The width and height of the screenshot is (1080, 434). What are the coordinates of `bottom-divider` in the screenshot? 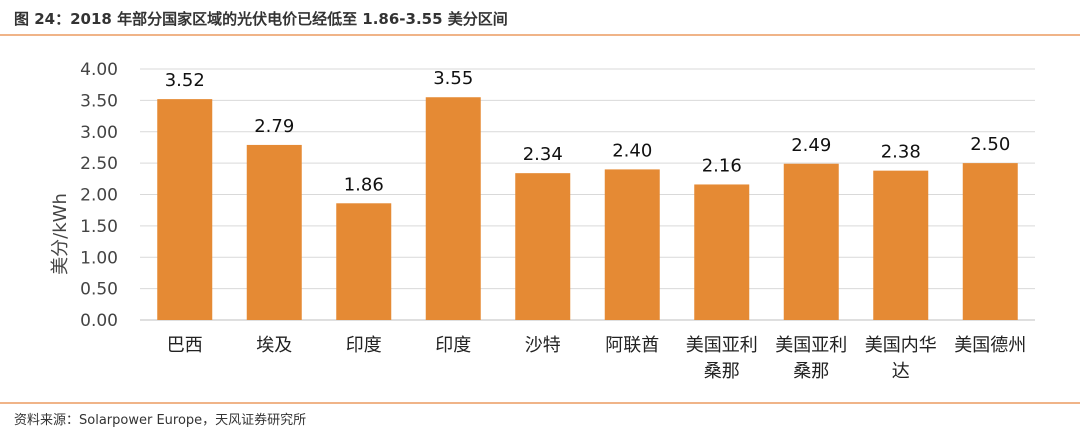 It's located at (540, 403).